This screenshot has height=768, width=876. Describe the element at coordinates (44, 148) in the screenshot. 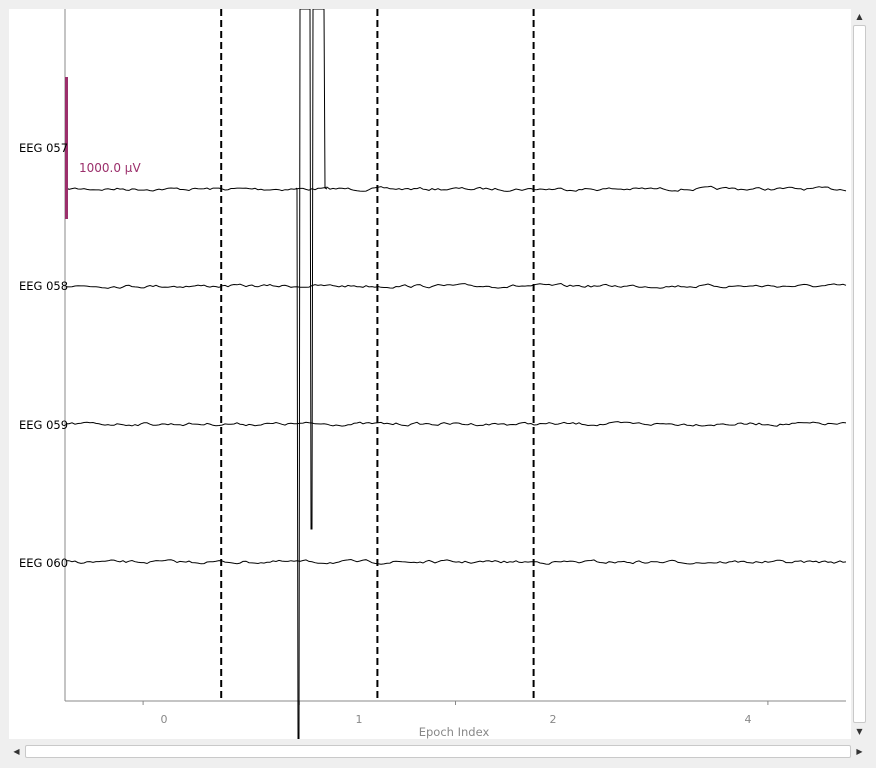

I see `channel-label-eeg-057: EEG 057` at that location.